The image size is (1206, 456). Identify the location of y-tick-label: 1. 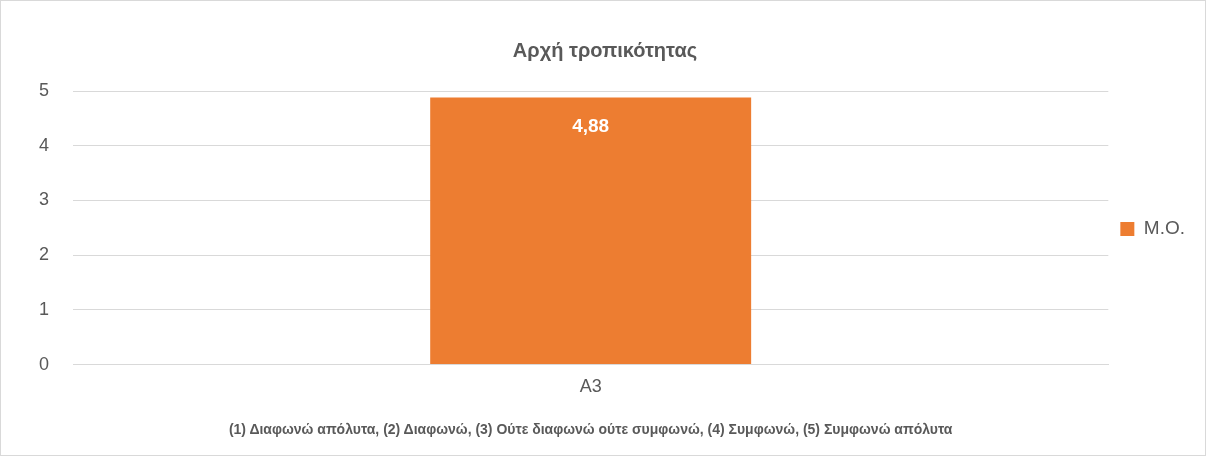
(44, 308).